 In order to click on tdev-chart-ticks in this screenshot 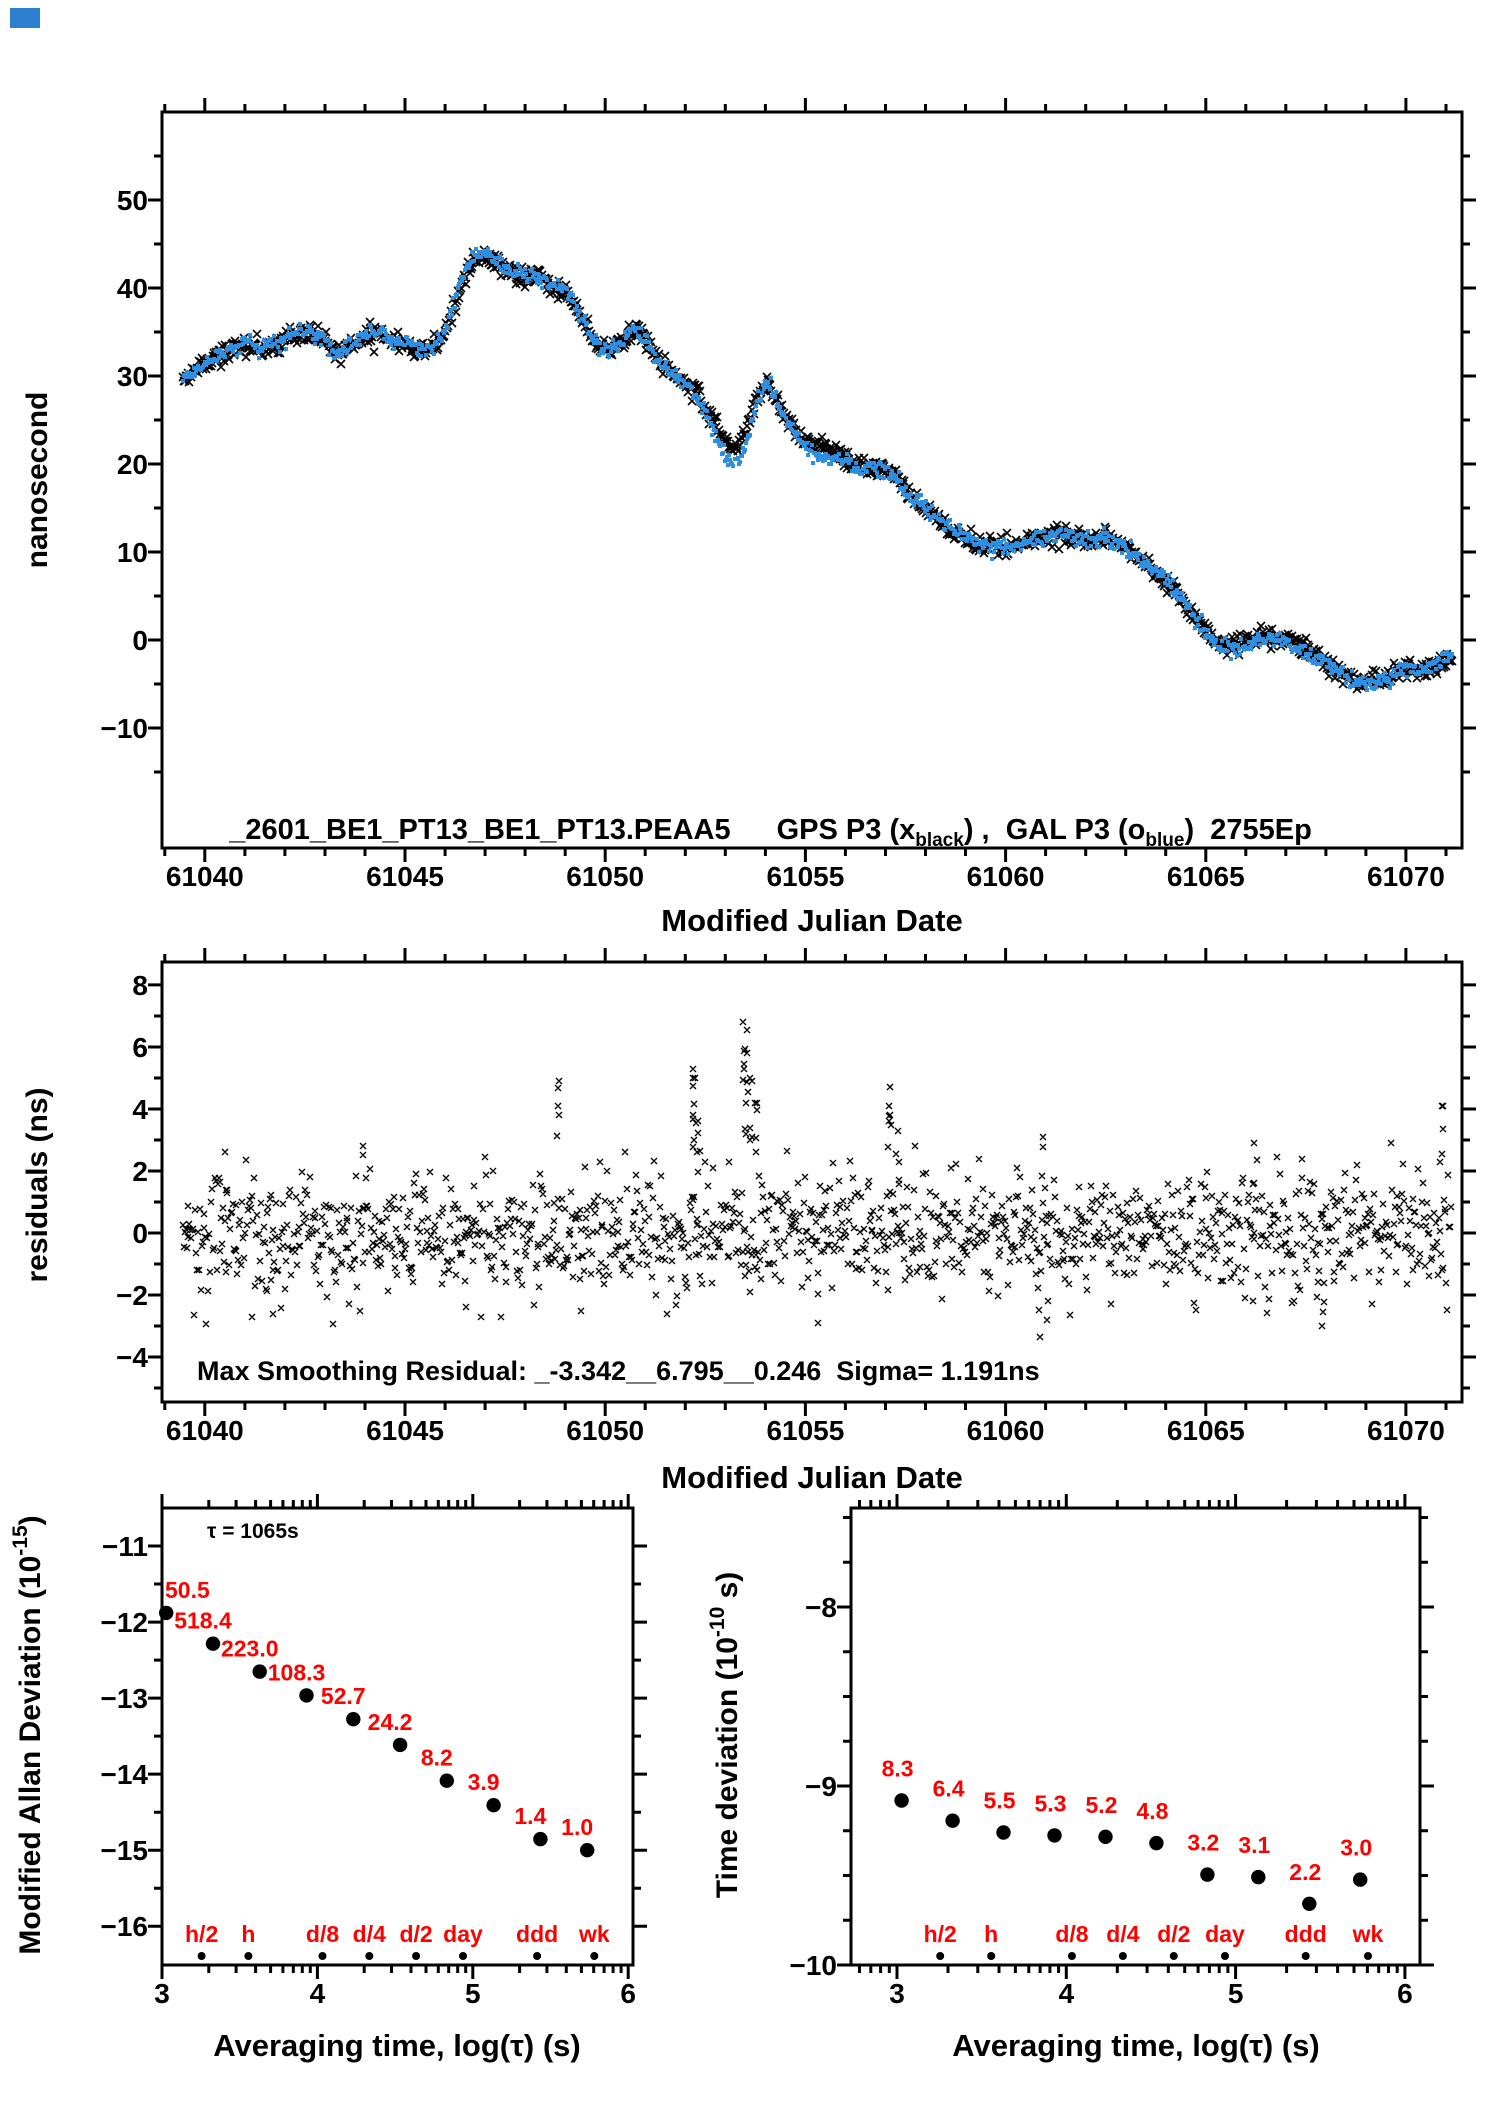, I will do `click(1135, 1736)`.